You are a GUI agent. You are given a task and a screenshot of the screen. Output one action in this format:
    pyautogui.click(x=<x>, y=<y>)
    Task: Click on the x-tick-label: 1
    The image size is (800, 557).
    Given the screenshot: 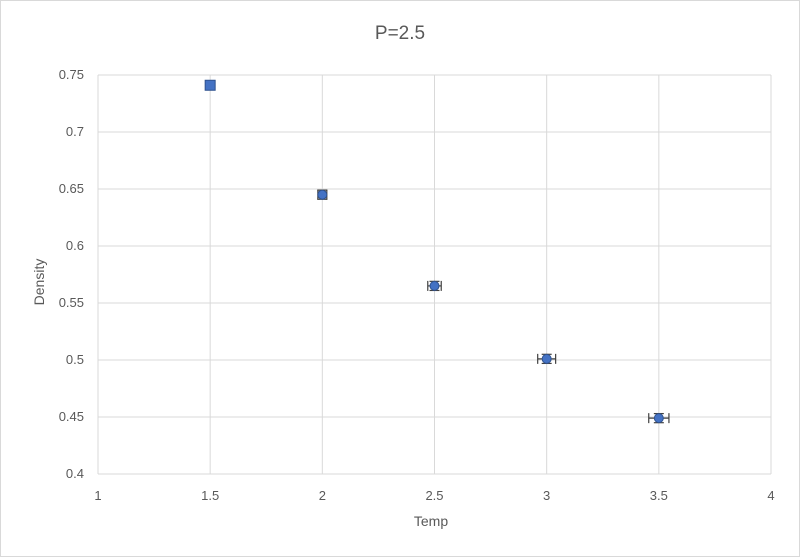 What is the action you would take?
    pyautogui.click(x=97, y=495)
    